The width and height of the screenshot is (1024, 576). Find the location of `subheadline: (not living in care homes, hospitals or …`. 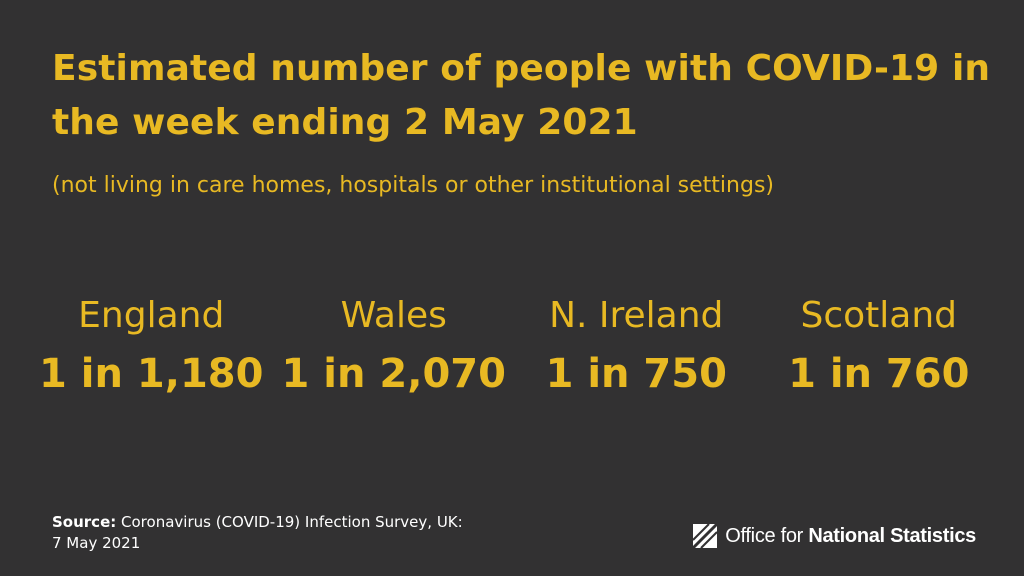

subheadline: (not living in care homes, hospitals or … is located at coordinates (413, 185).